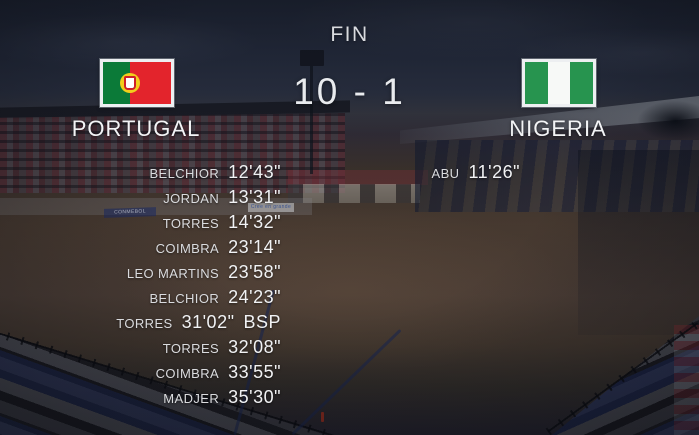 The width and height of the screenshot is (699, 435). I want to click on grandstand-red-white-seats, so click(172, 153).